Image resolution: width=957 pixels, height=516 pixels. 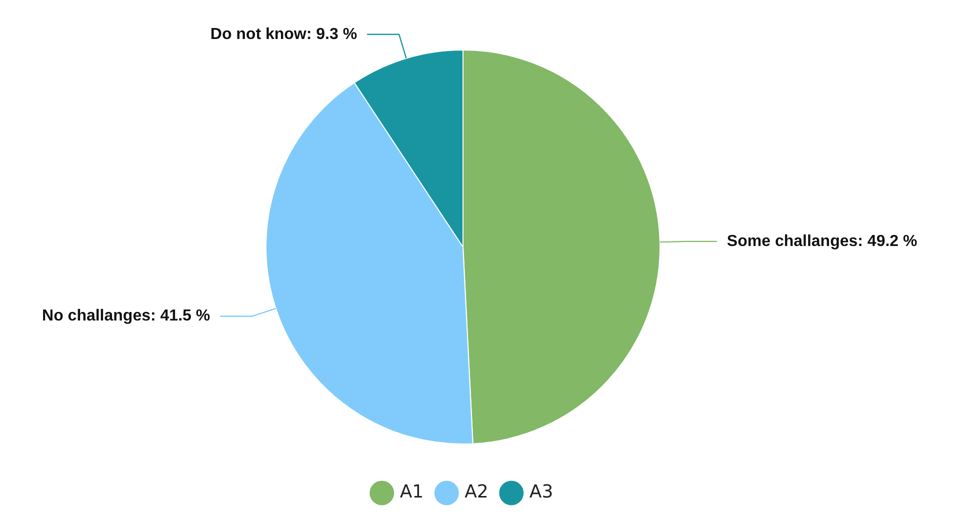 I want to click on legend-label: A3, so click(x=541, y=492).